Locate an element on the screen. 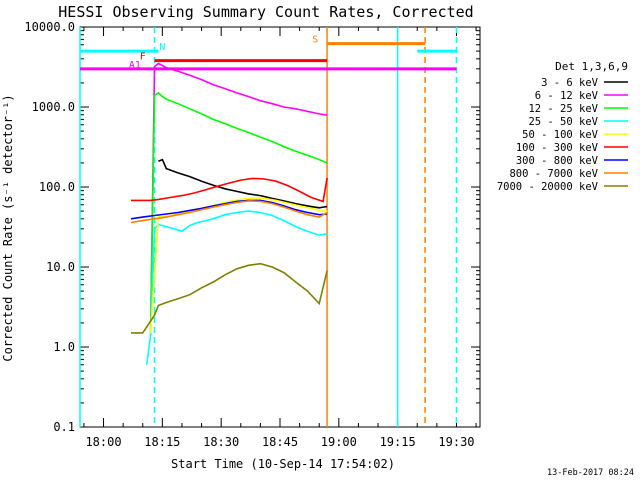  x-tick-label: 18:30 is located at coordinates (221, 442).